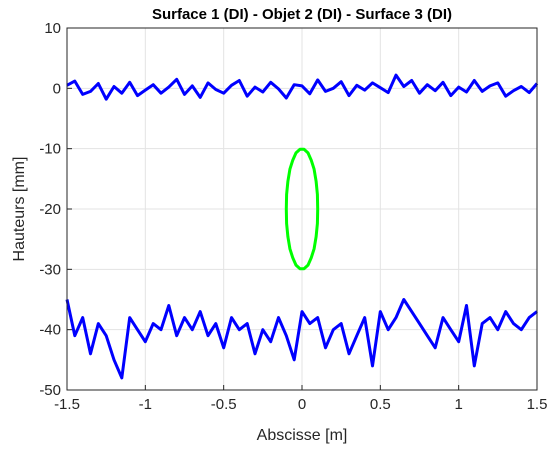 This screenshot has height=450, width=550. What do you see at coordinates (302, 435) in the screenshot?
I see `x-axis-label: Abscisse [m]` at bounding box center [302, 435].